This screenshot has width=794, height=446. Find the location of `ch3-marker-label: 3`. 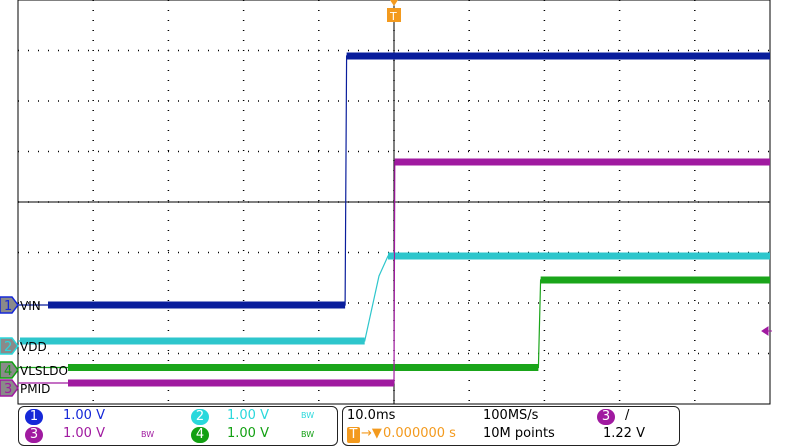

ch3-marker-label: 3 is located at coordinates (8, 389).